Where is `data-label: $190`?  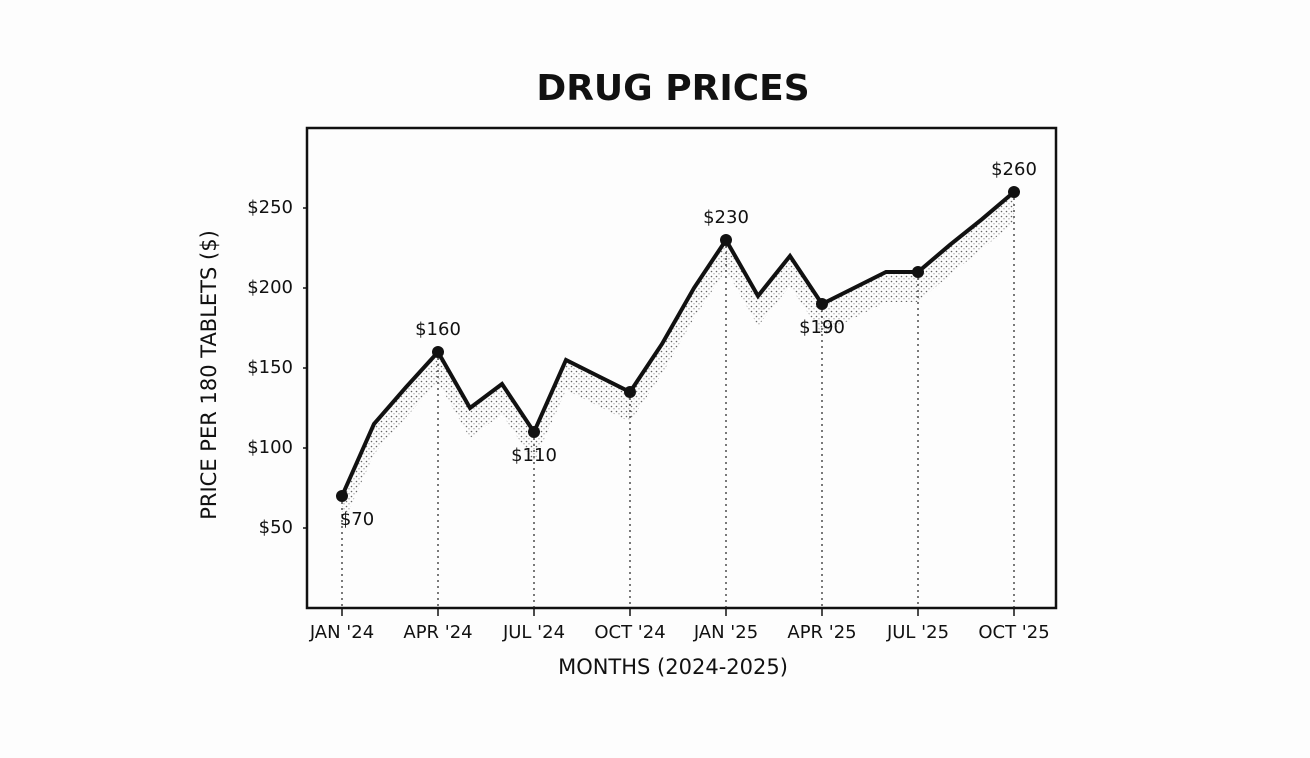 data-label: $190 is located at coordinates (822, 327).